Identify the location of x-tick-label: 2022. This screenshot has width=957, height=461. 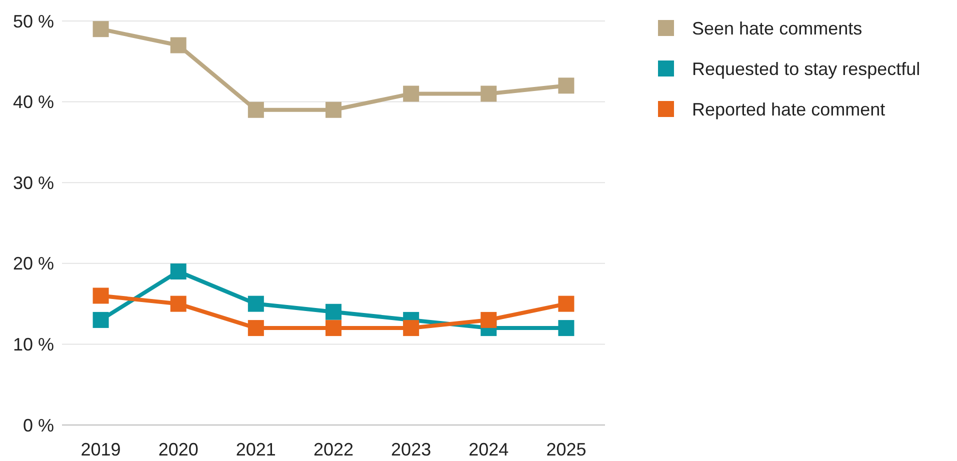
(333, 449).